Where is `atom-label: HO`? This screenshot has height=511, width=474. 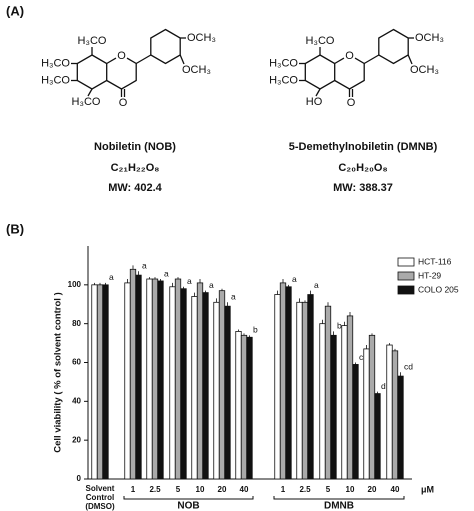 atom-label: HO is located at coordinates (314, 102).